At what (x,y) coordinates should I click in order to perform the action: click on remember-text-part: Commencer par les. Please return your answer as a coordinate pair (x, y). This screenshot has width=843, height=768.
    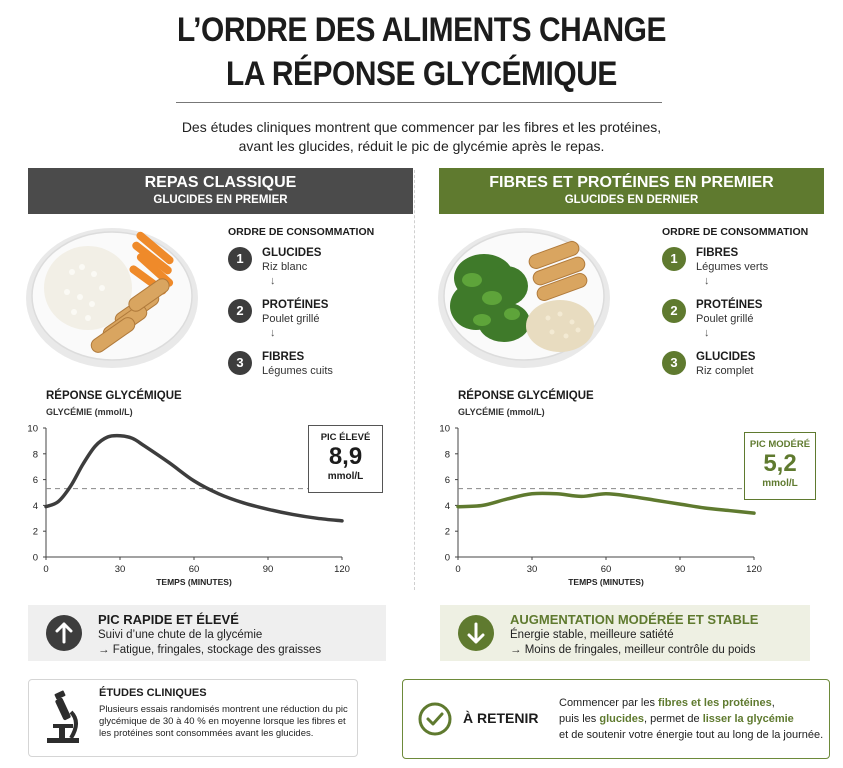
    Looking at the image, I should click on (609, 703).